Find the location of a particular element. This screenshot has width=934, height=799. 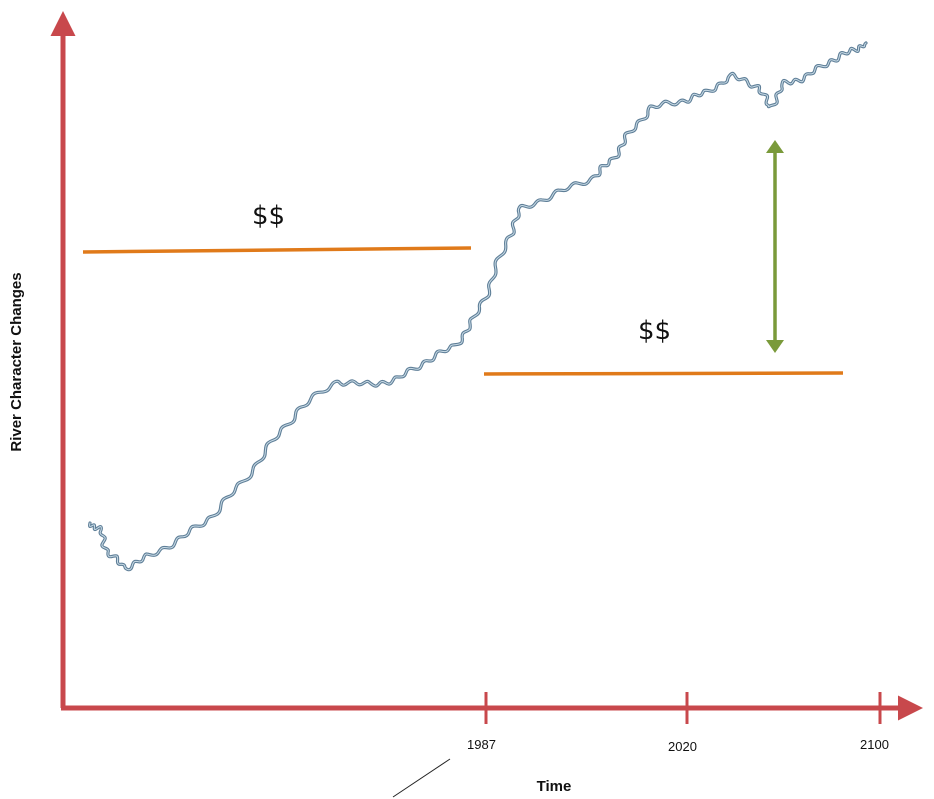

x-axis-title: Time is located at coordinates (554, 786).